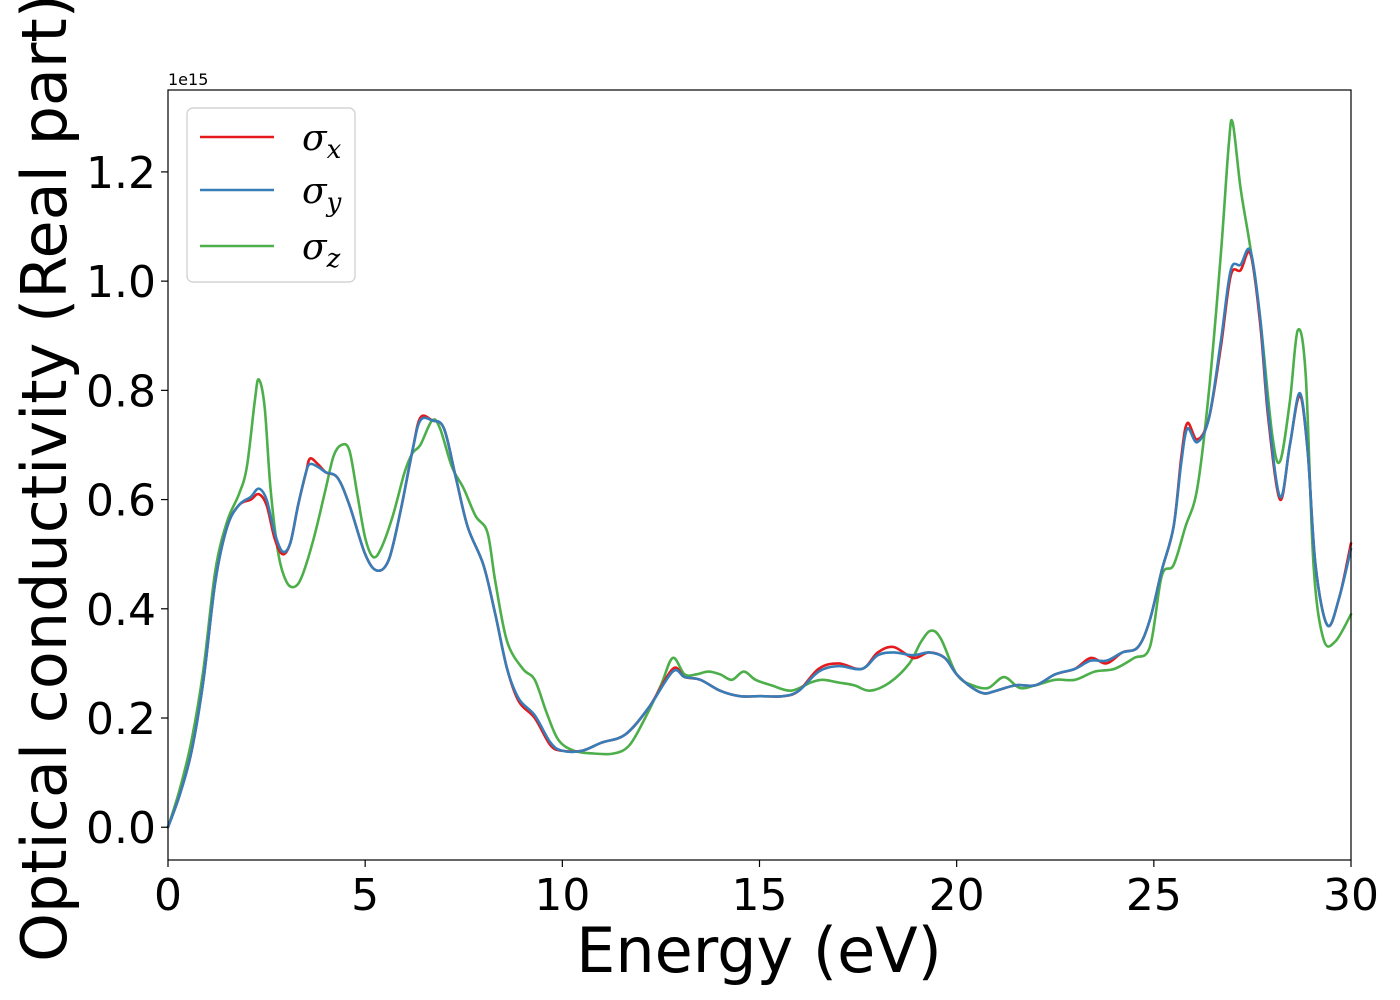  I want to click on x-axis-ticks: 0 5 10 15 20 25 30, so click(766, 890).